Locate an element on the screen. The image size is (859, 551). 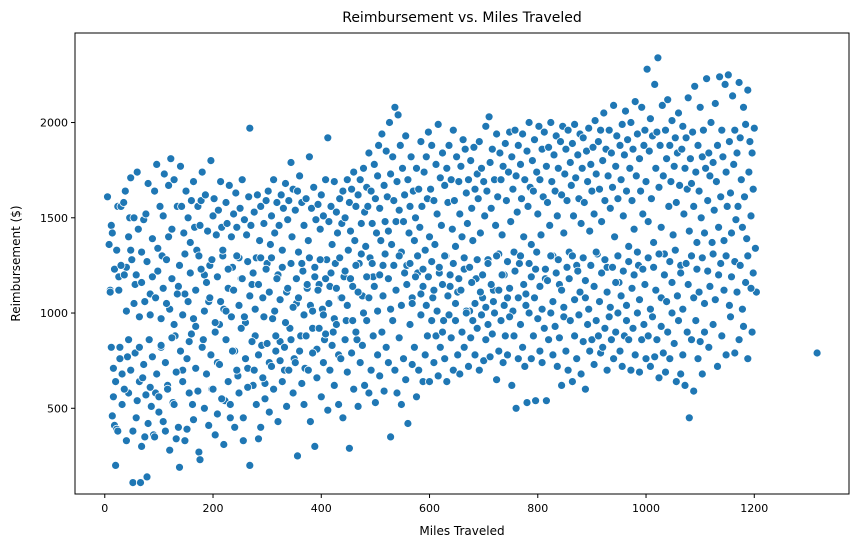
x-axis-label: Miles Traveled is located at coordinates (461, 531).